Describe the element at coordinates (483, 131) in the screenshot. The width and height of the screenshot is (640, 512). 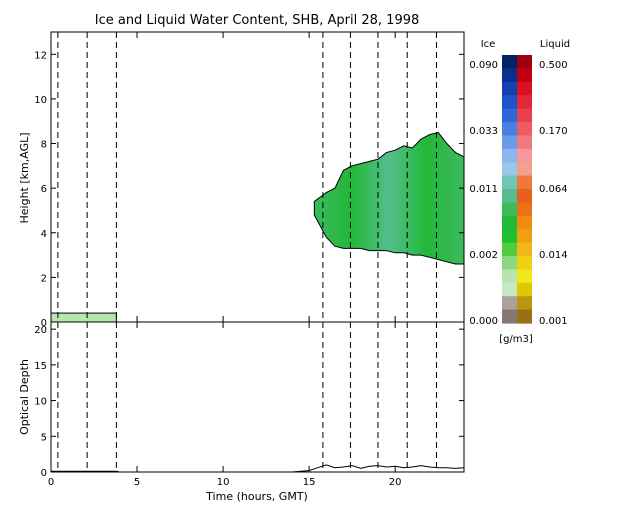
I see `colorbar-ice-tick-label: 0.033` at that location.